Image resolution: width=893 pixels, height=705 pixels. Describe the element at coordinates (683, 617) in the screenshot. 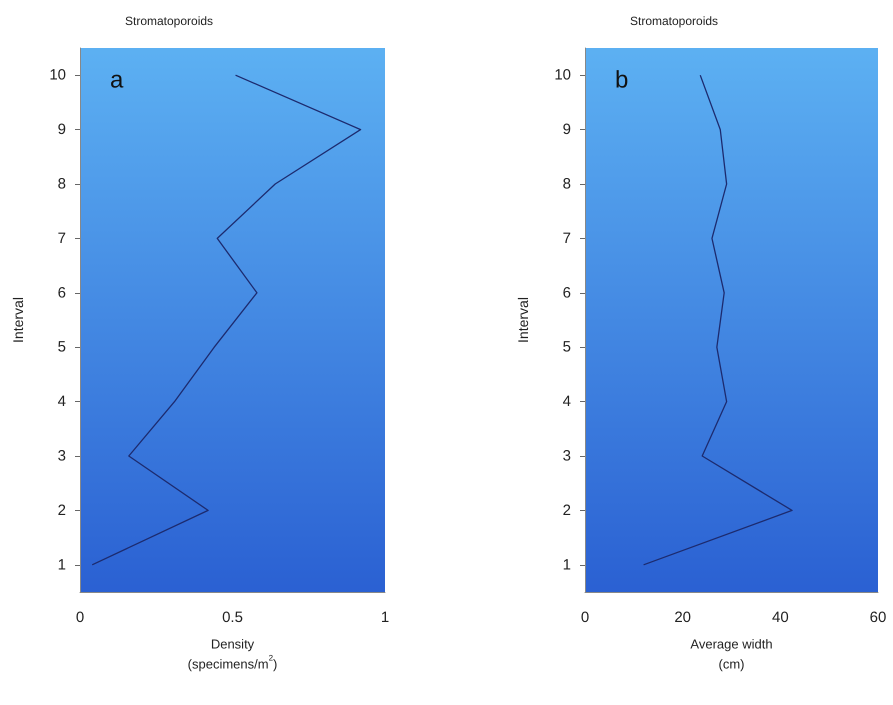

I see `x-tick-label: 20` at that location.